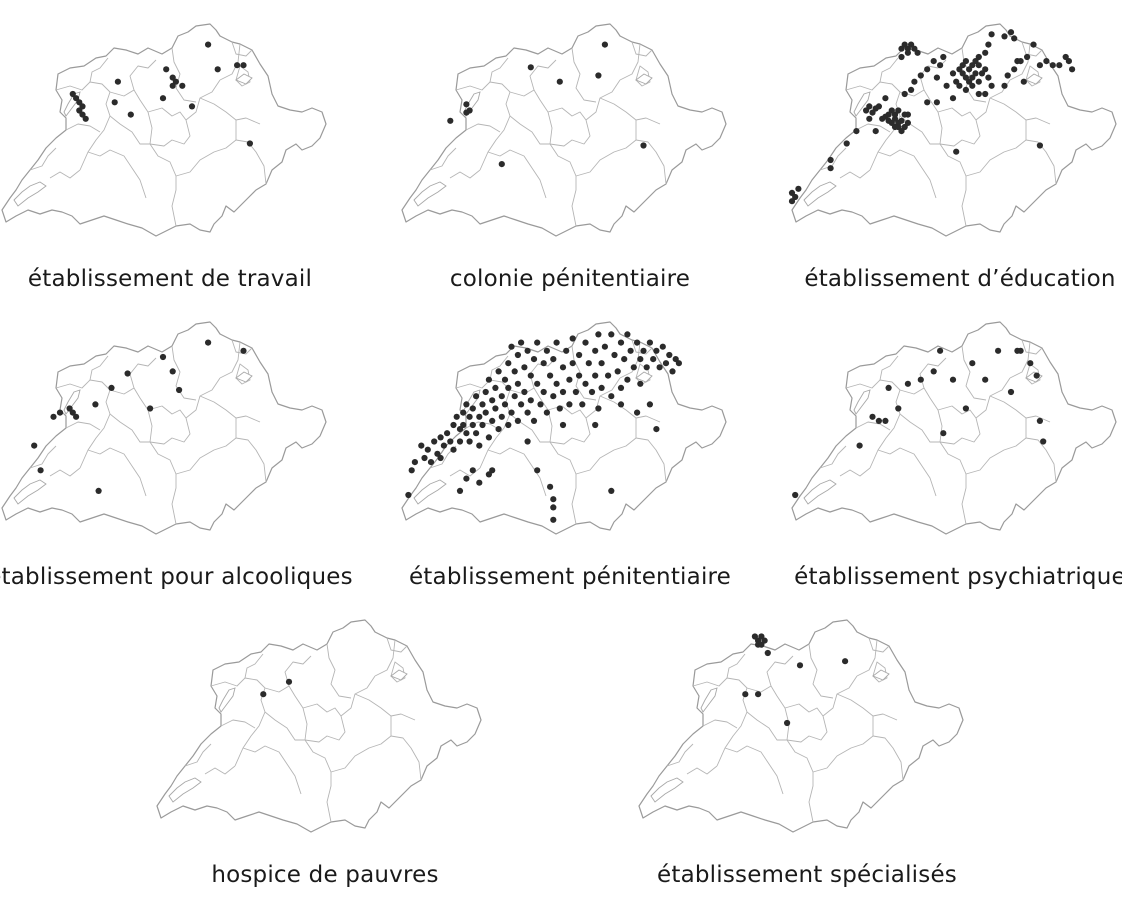 The height and width of the screenshot is (911, 1122). Describe the element at coordinates (164, 428) in the screenshot. I see `country-outline` at that location.